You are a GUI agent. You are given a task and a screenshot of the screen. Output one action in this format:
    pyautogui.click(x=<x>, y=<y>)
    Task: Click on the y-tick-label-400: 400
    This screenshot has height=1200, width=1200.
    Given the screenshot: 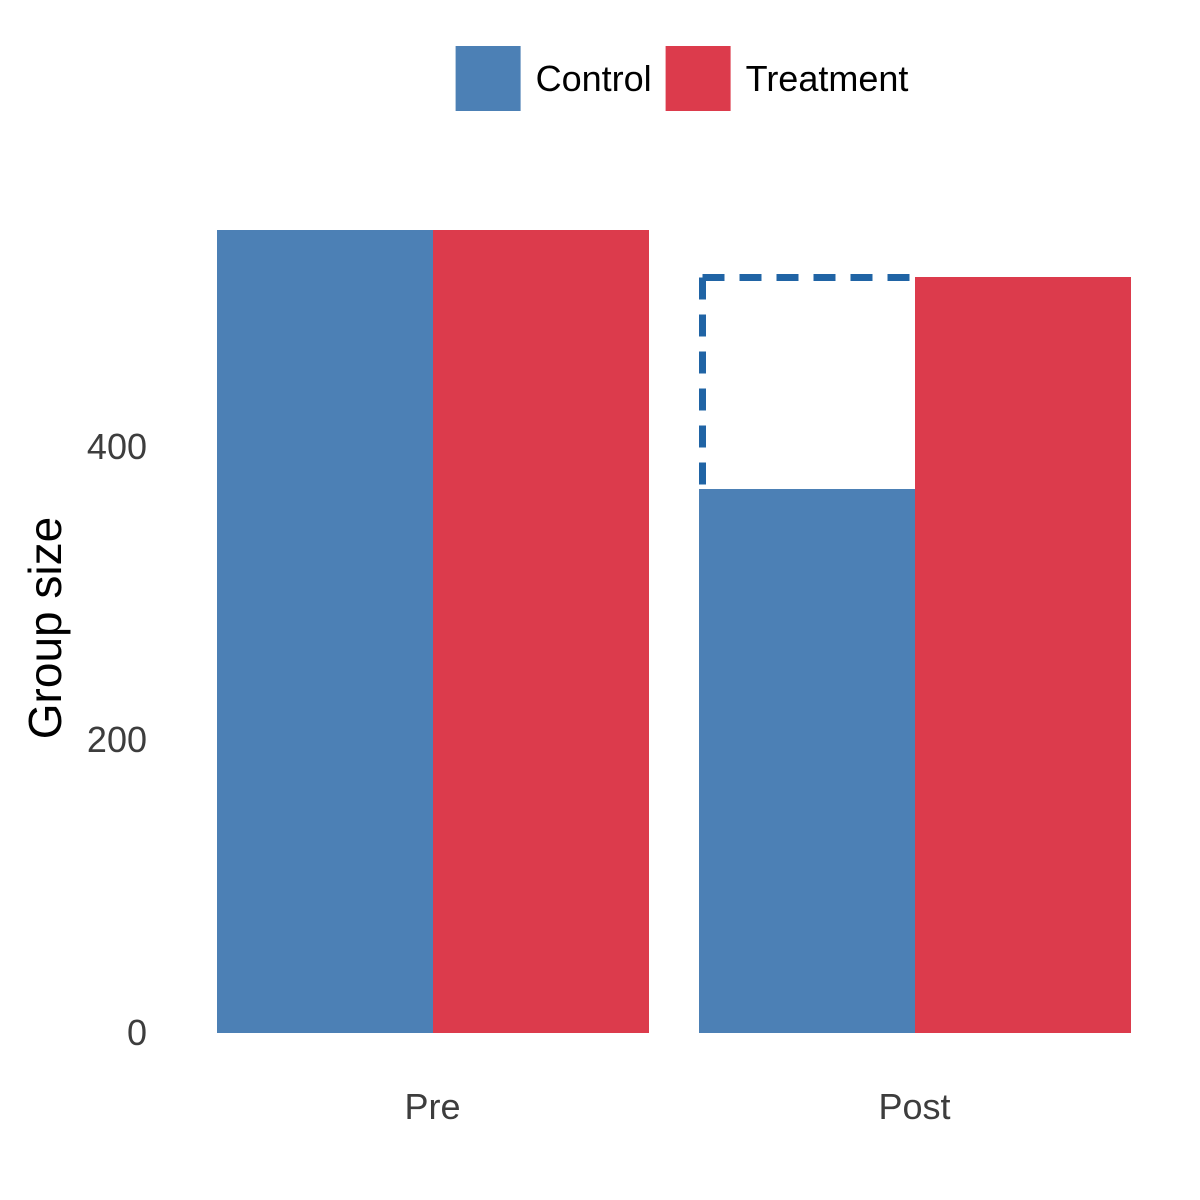 What is the action you would take?
    pyautogui.click(x=116, y=446)
    